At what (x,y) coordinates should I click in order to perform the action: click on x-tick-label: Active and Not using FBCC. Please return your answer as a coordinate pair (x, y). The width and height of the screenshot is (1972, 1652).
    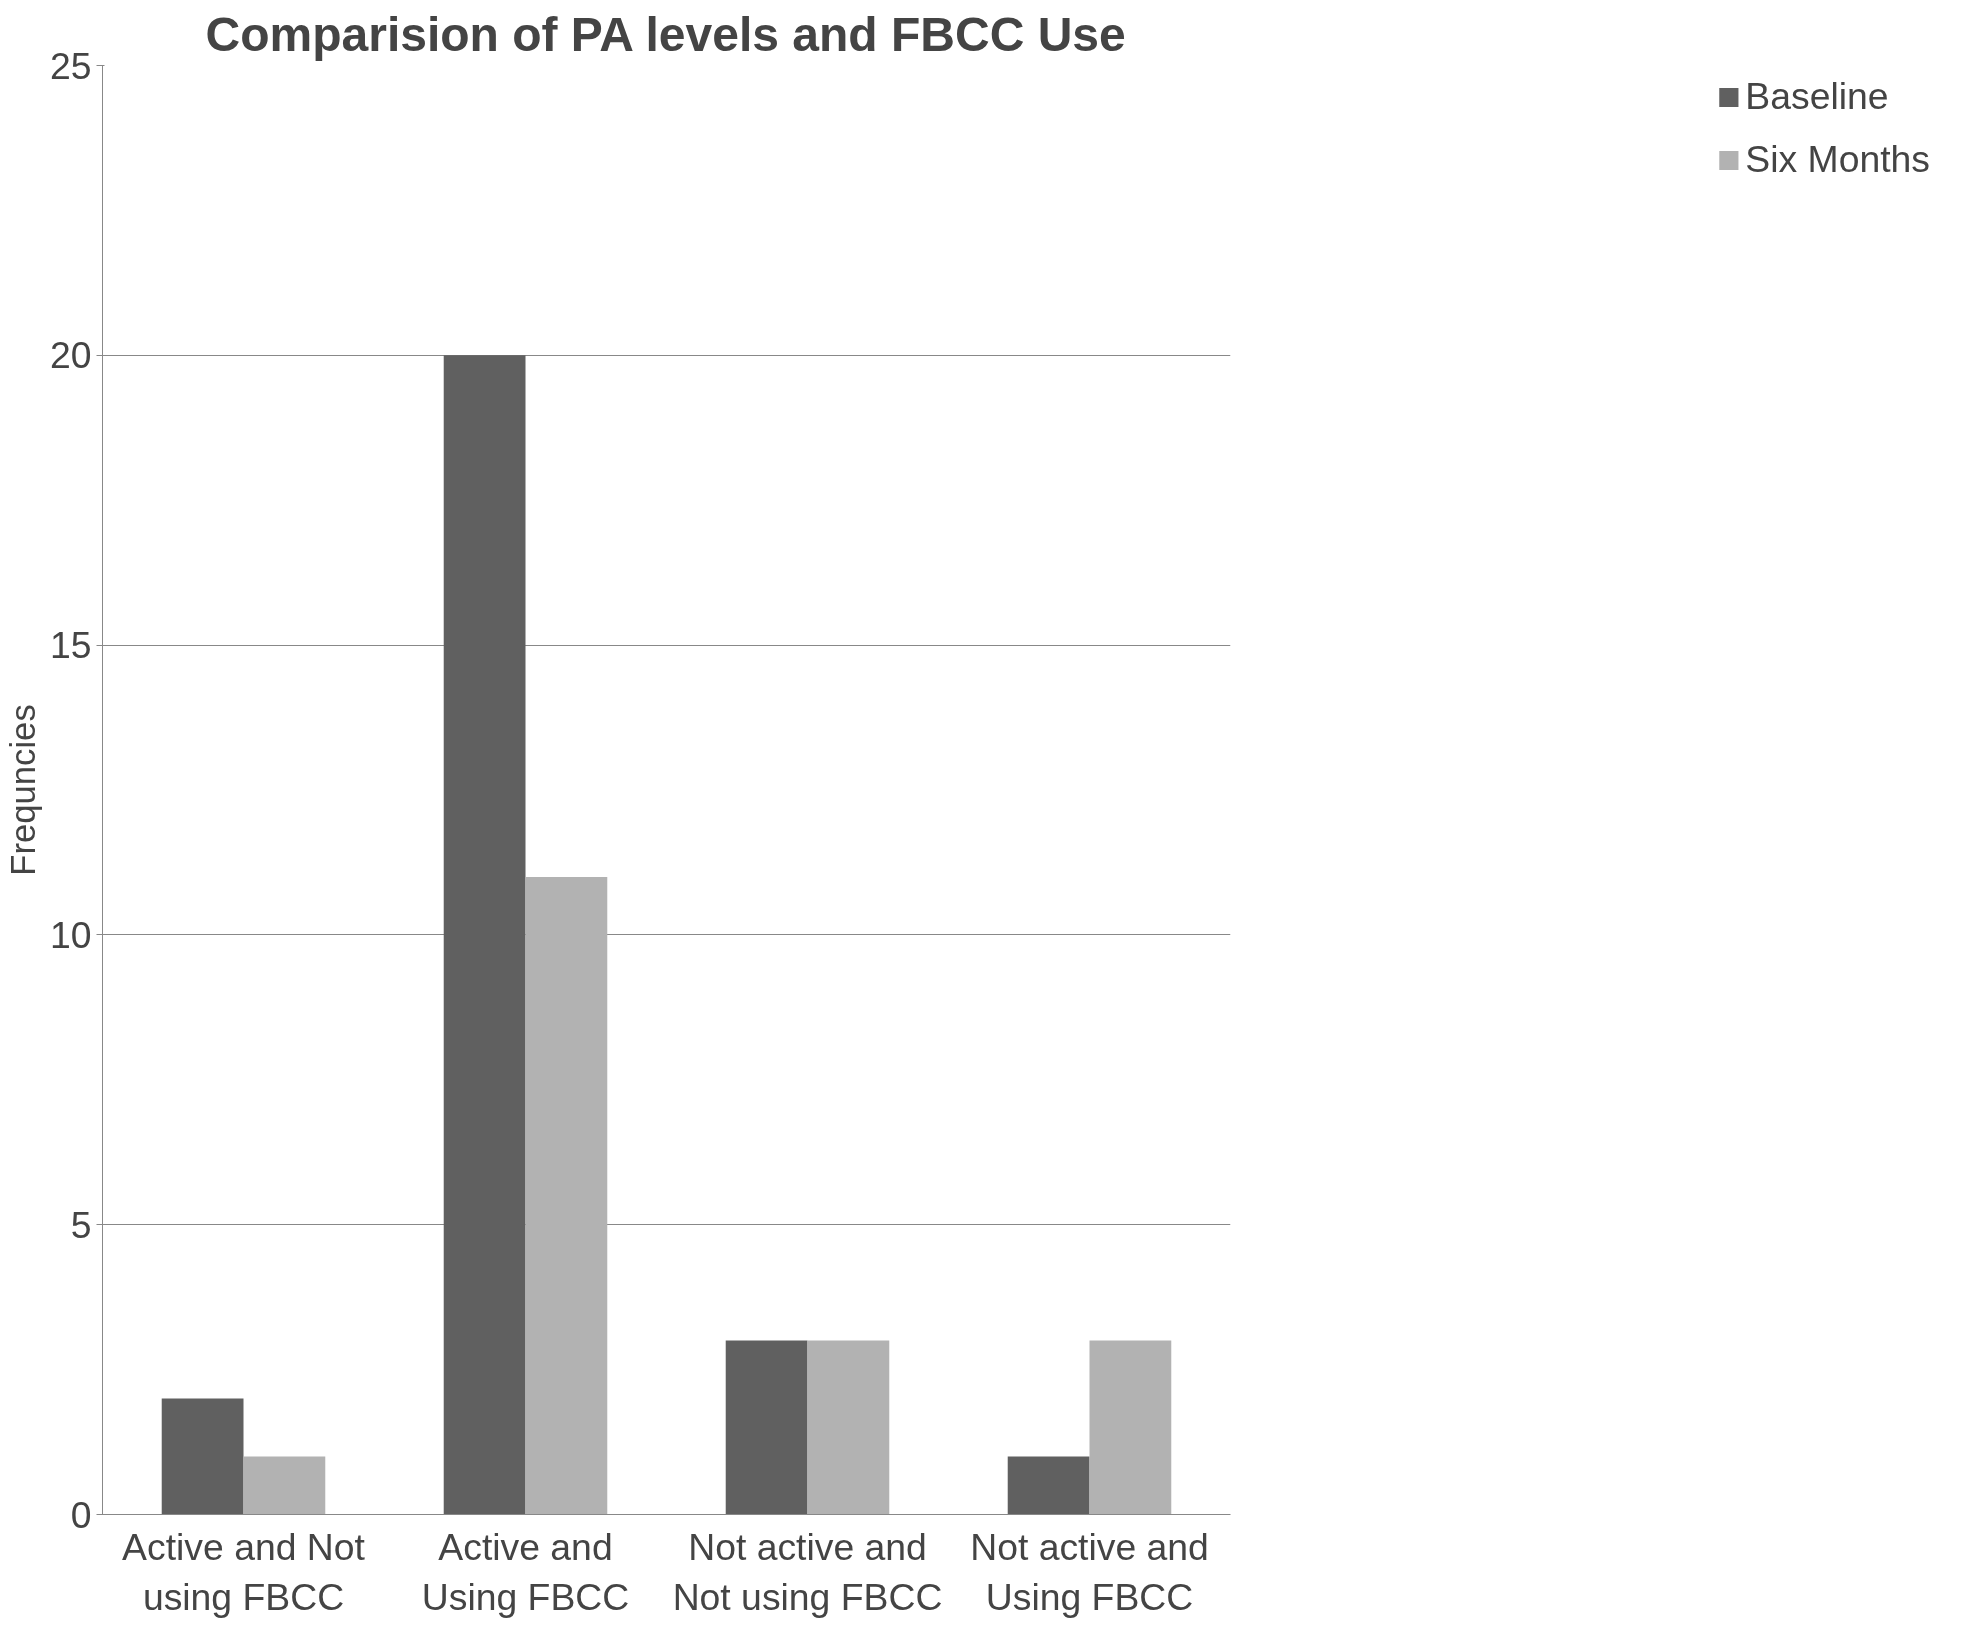
    Looking at the image, I should click on (244, 1571).